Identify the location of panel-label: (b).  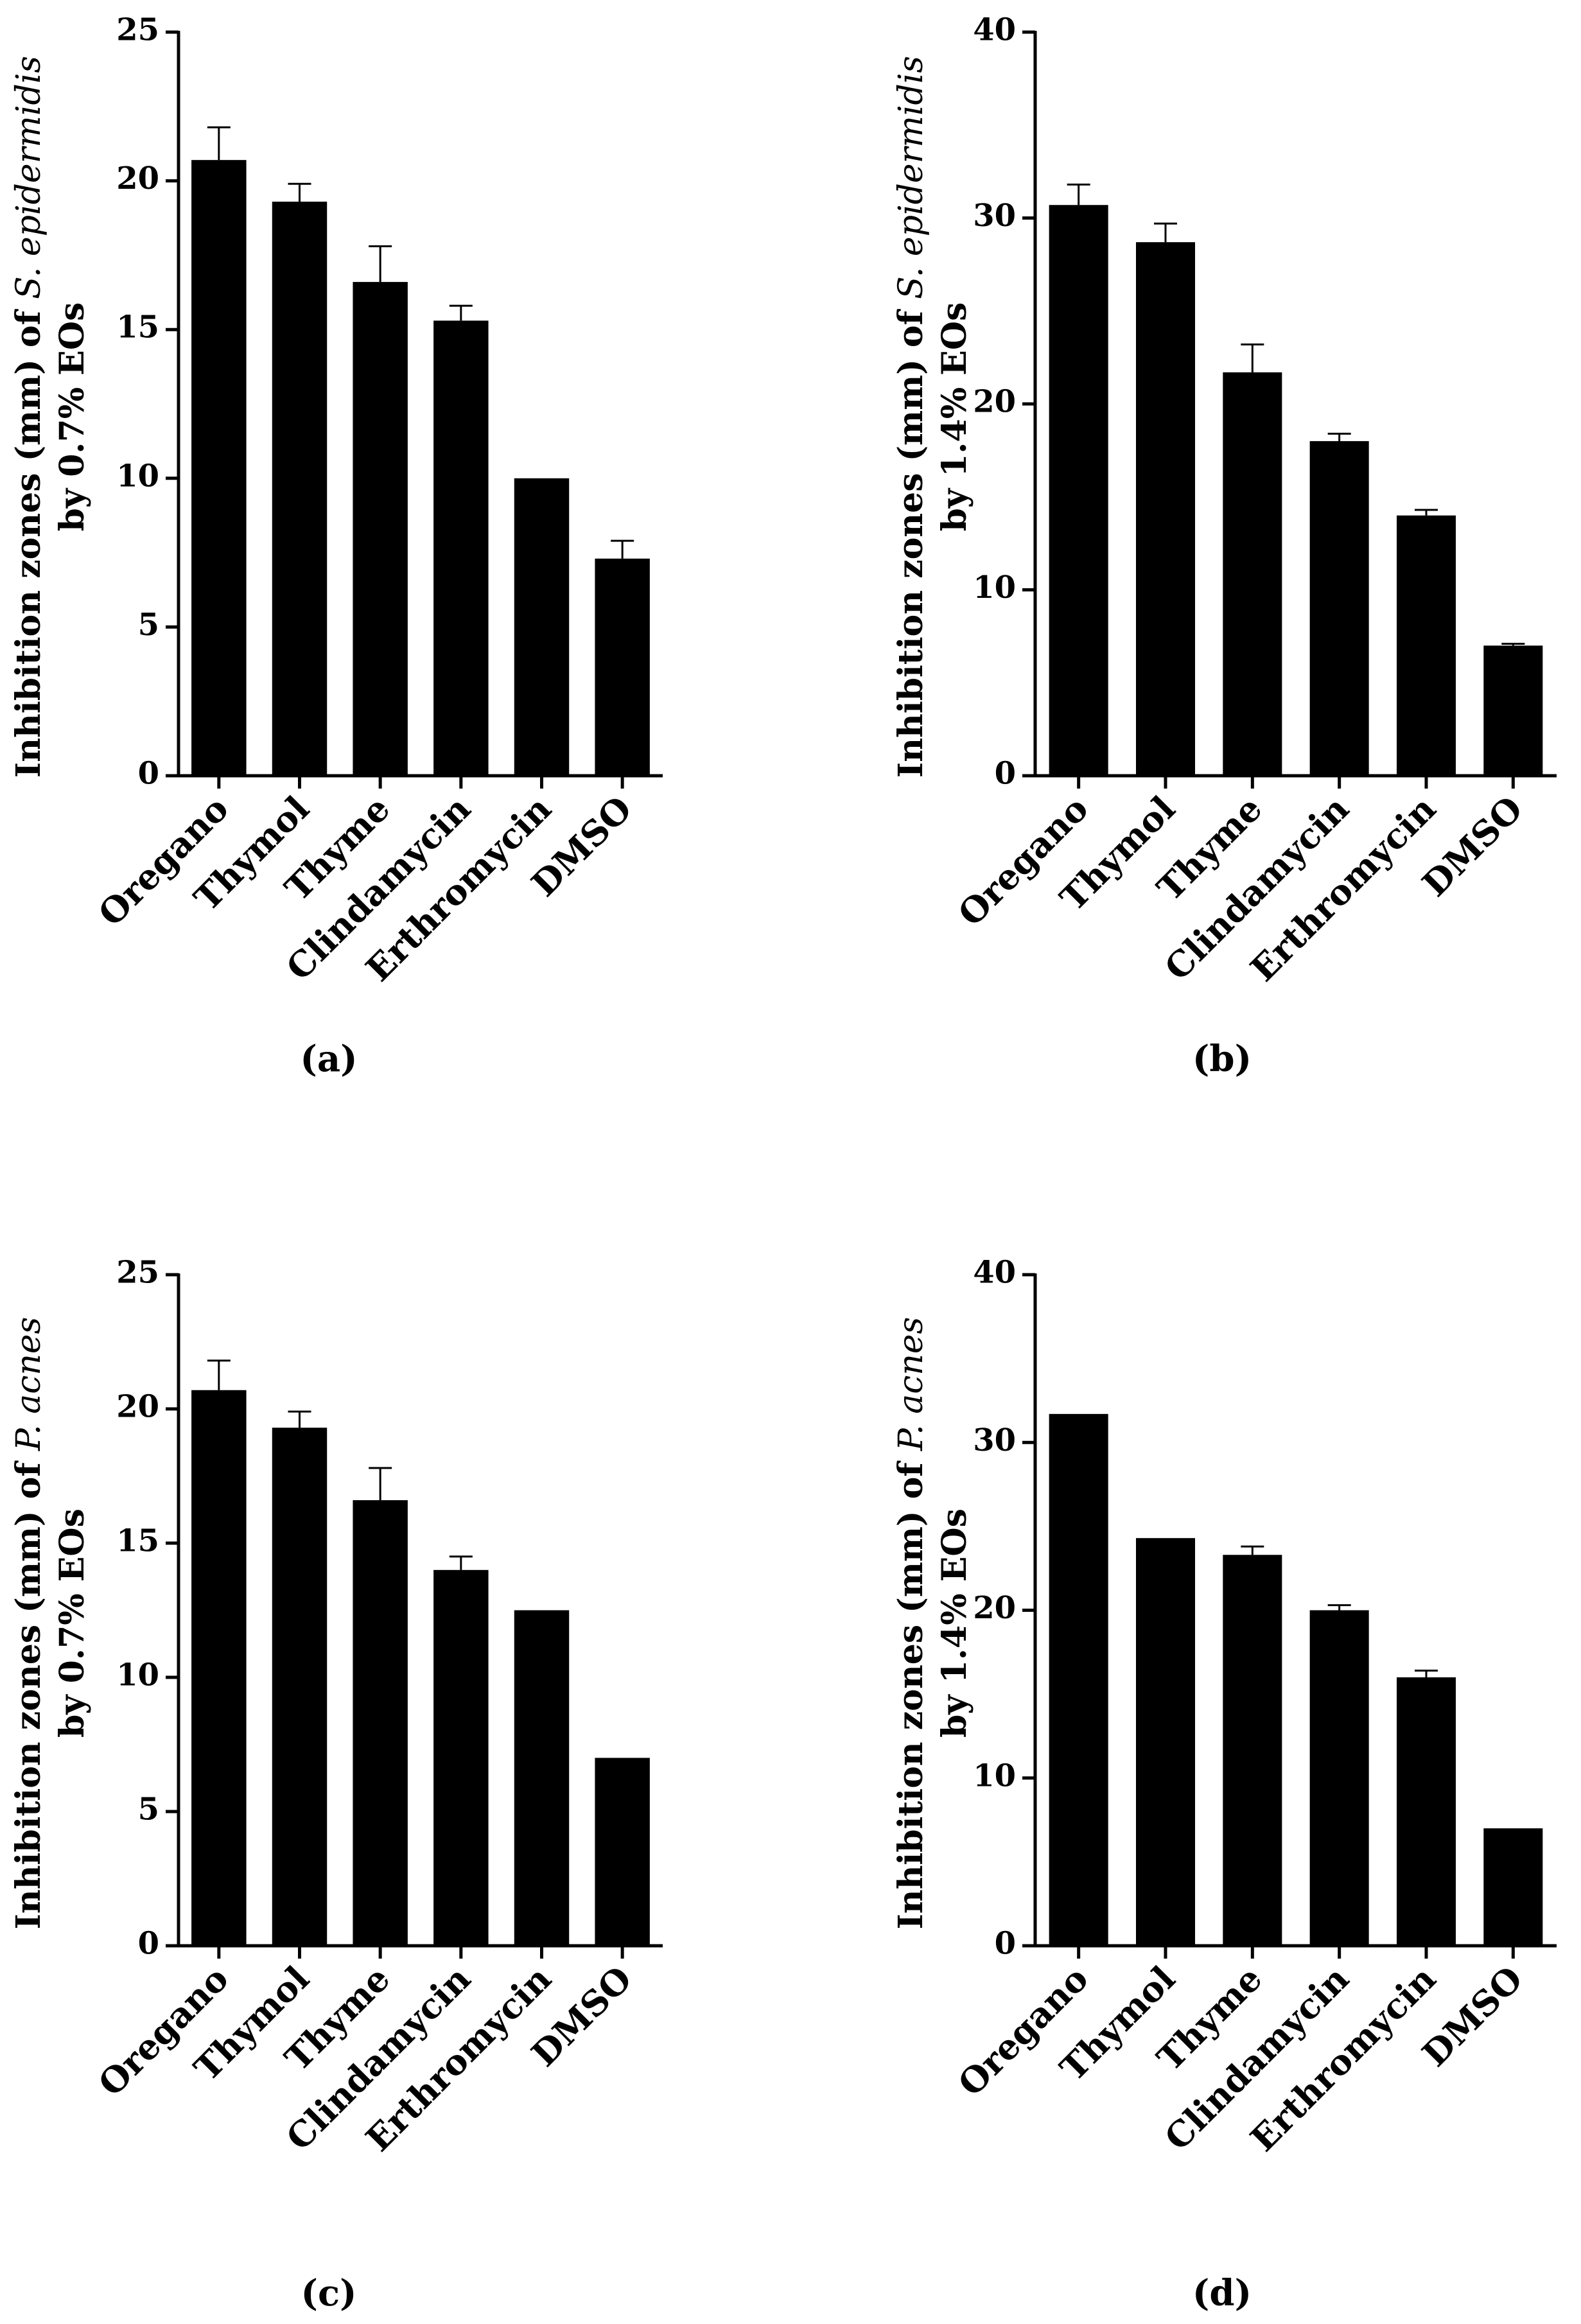
(1222, 1059).